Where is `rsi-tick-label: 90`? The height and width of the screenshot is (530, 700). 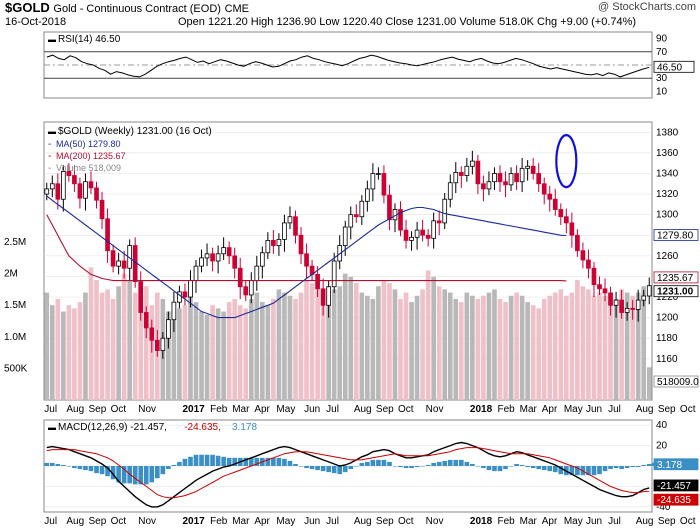 rsi-tick-label: 90 is located at coordinates (662, 39).